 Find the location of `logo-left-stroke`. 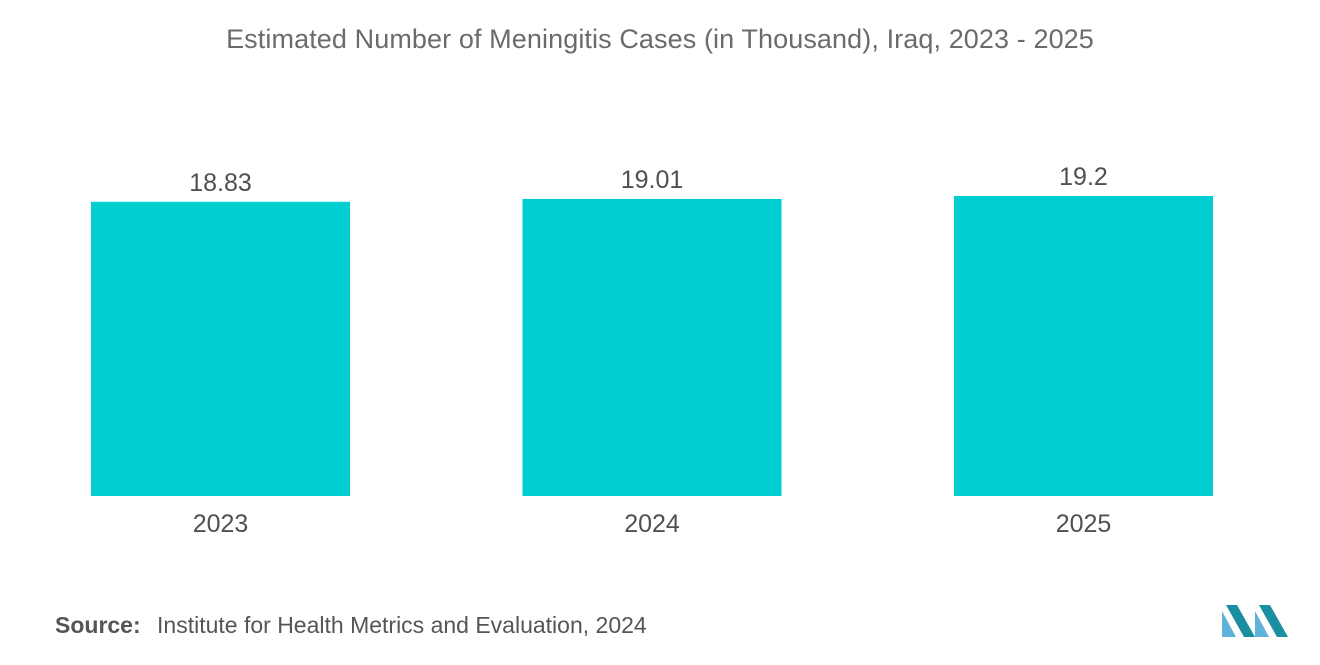

logo-left-stroke is located at coordinates (1240, 621).